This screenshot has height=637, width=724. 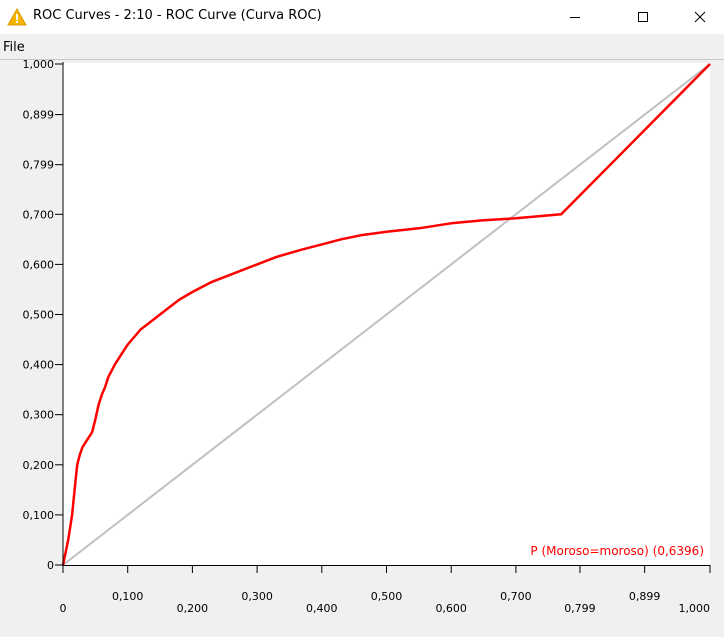 What do you see at coordinates (580, 608) in the screenshot?
I see `x-tick-label: 0,799` at bounding box center [580, 608].